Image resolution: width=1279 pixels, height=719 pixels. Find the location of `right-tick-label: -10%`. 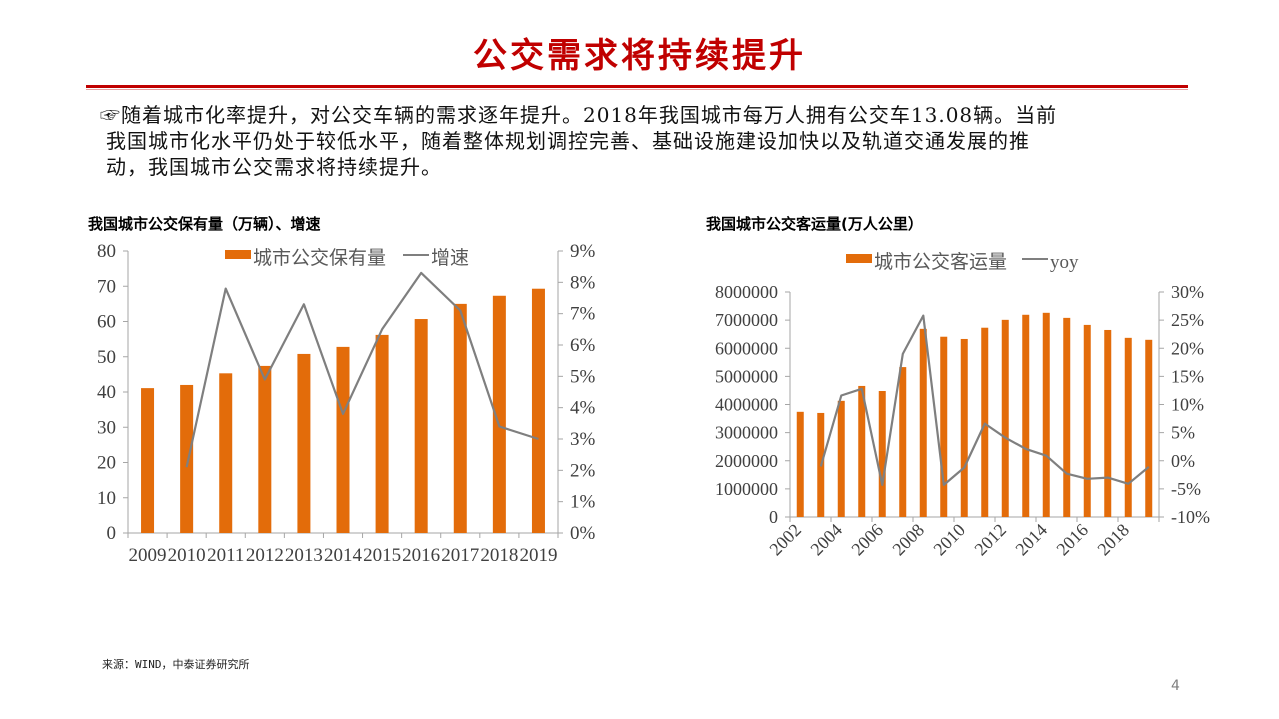

right-tick-label: -10% is located at coordinates (1190, 517).